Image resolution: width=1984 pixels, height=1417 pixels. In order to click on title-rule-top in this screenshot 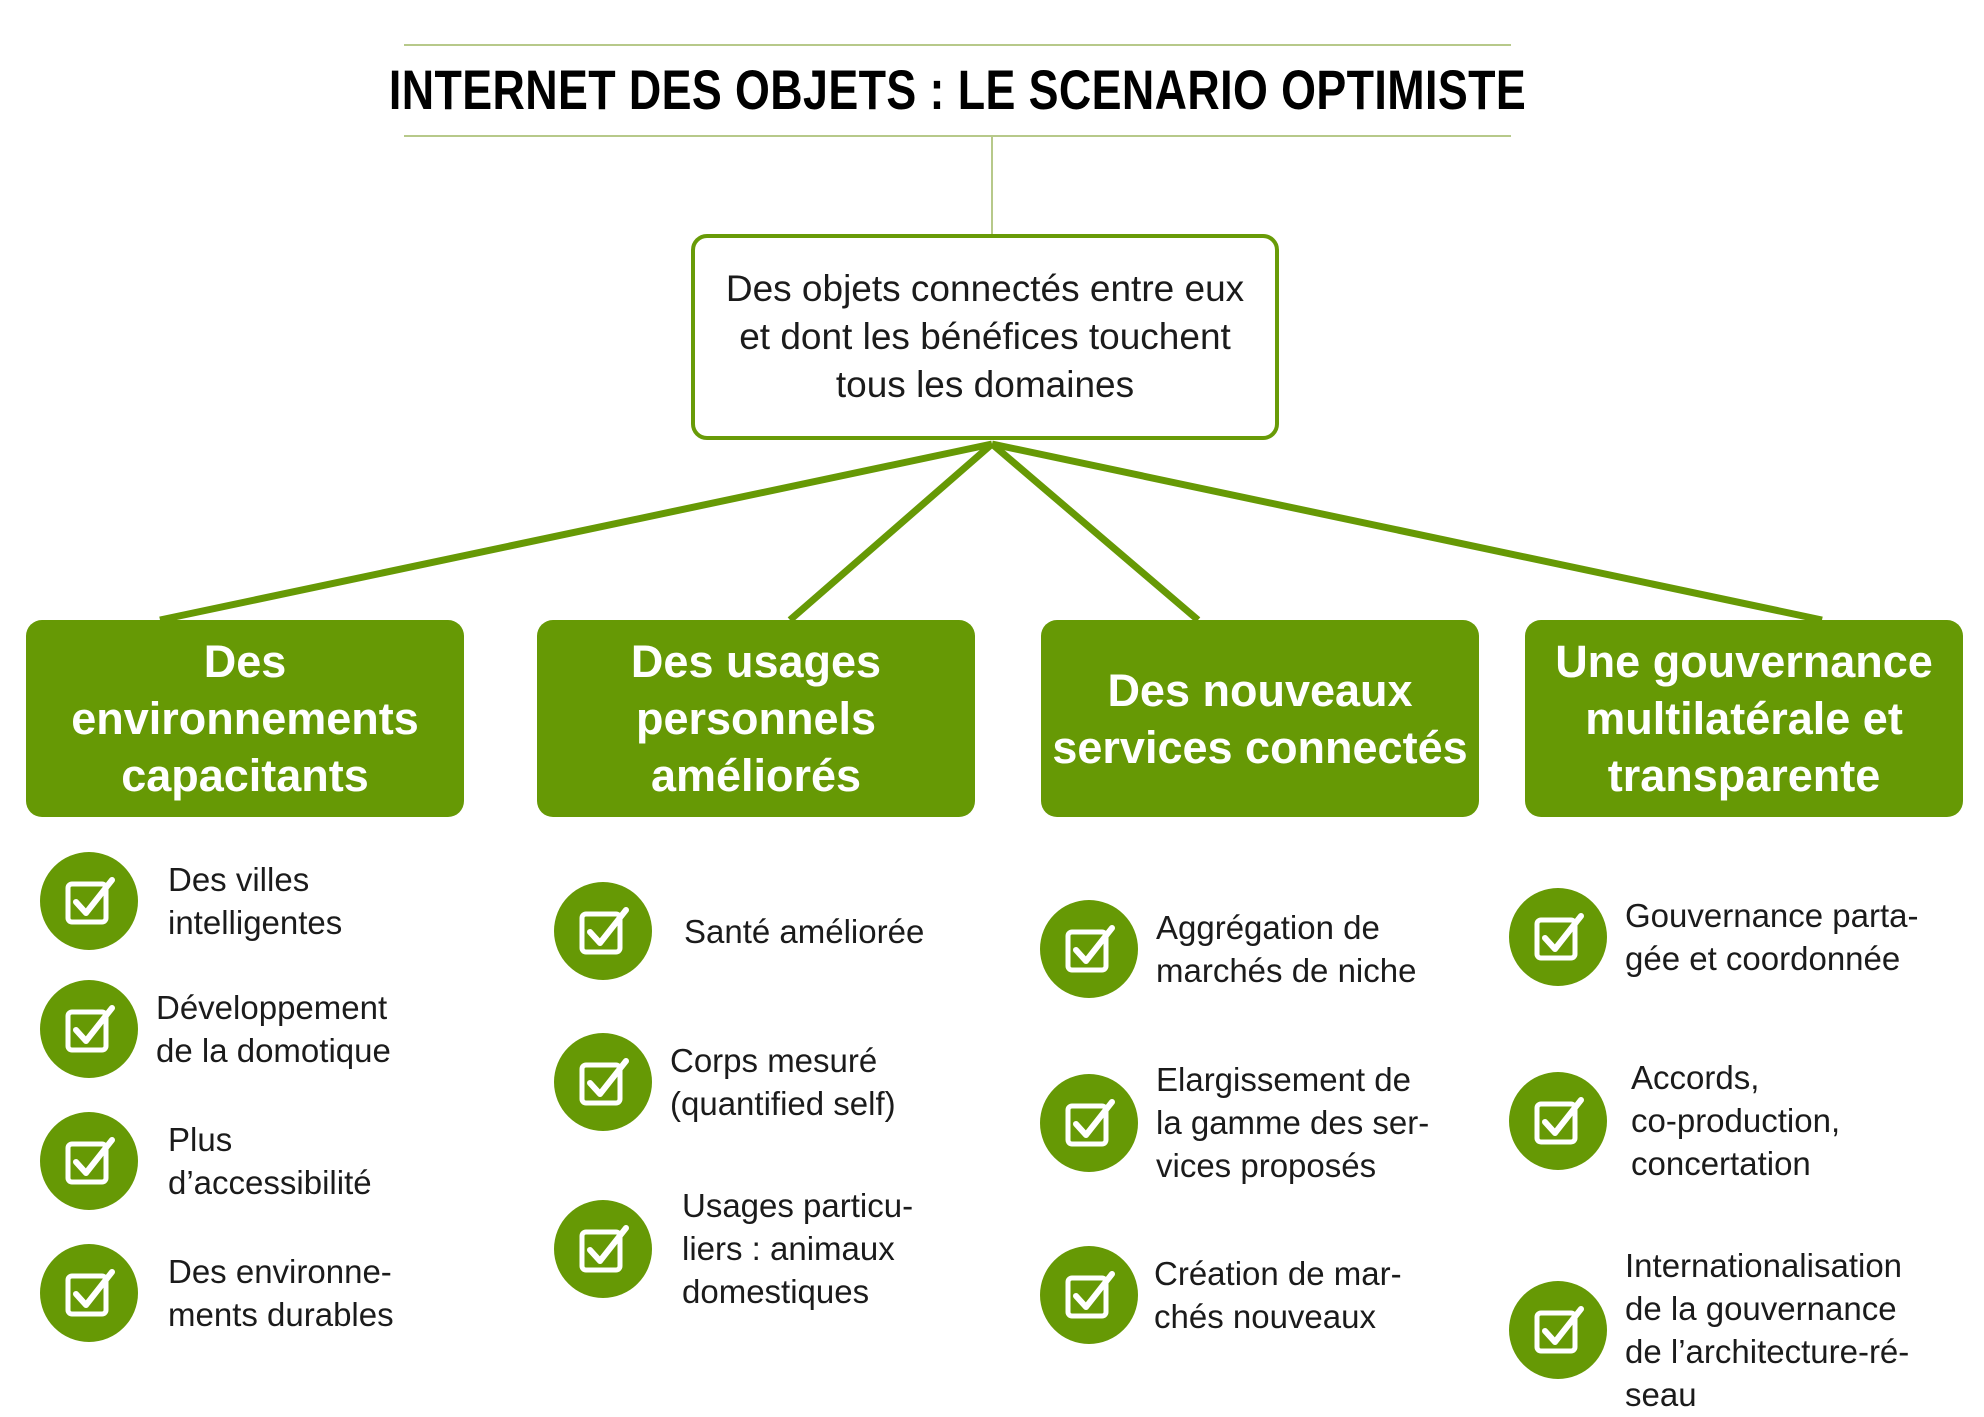, I will do `click(957, 45)`.